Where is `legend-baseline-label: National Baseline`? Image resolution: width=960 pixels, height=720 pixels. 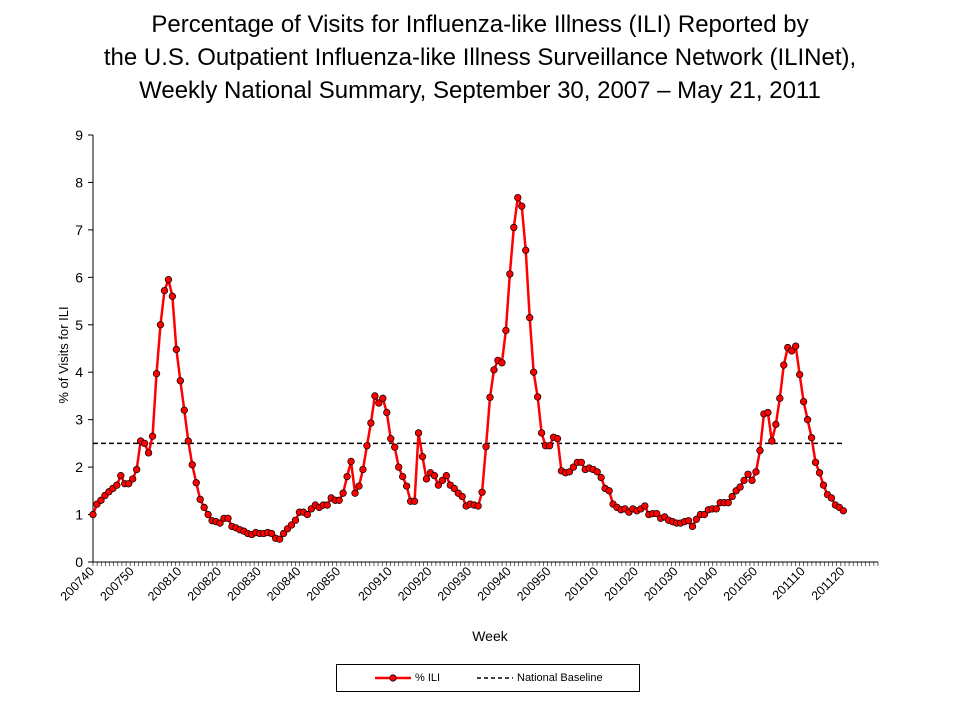
legend-baseline-label: National Baseline is located at coordinates (560, 678).